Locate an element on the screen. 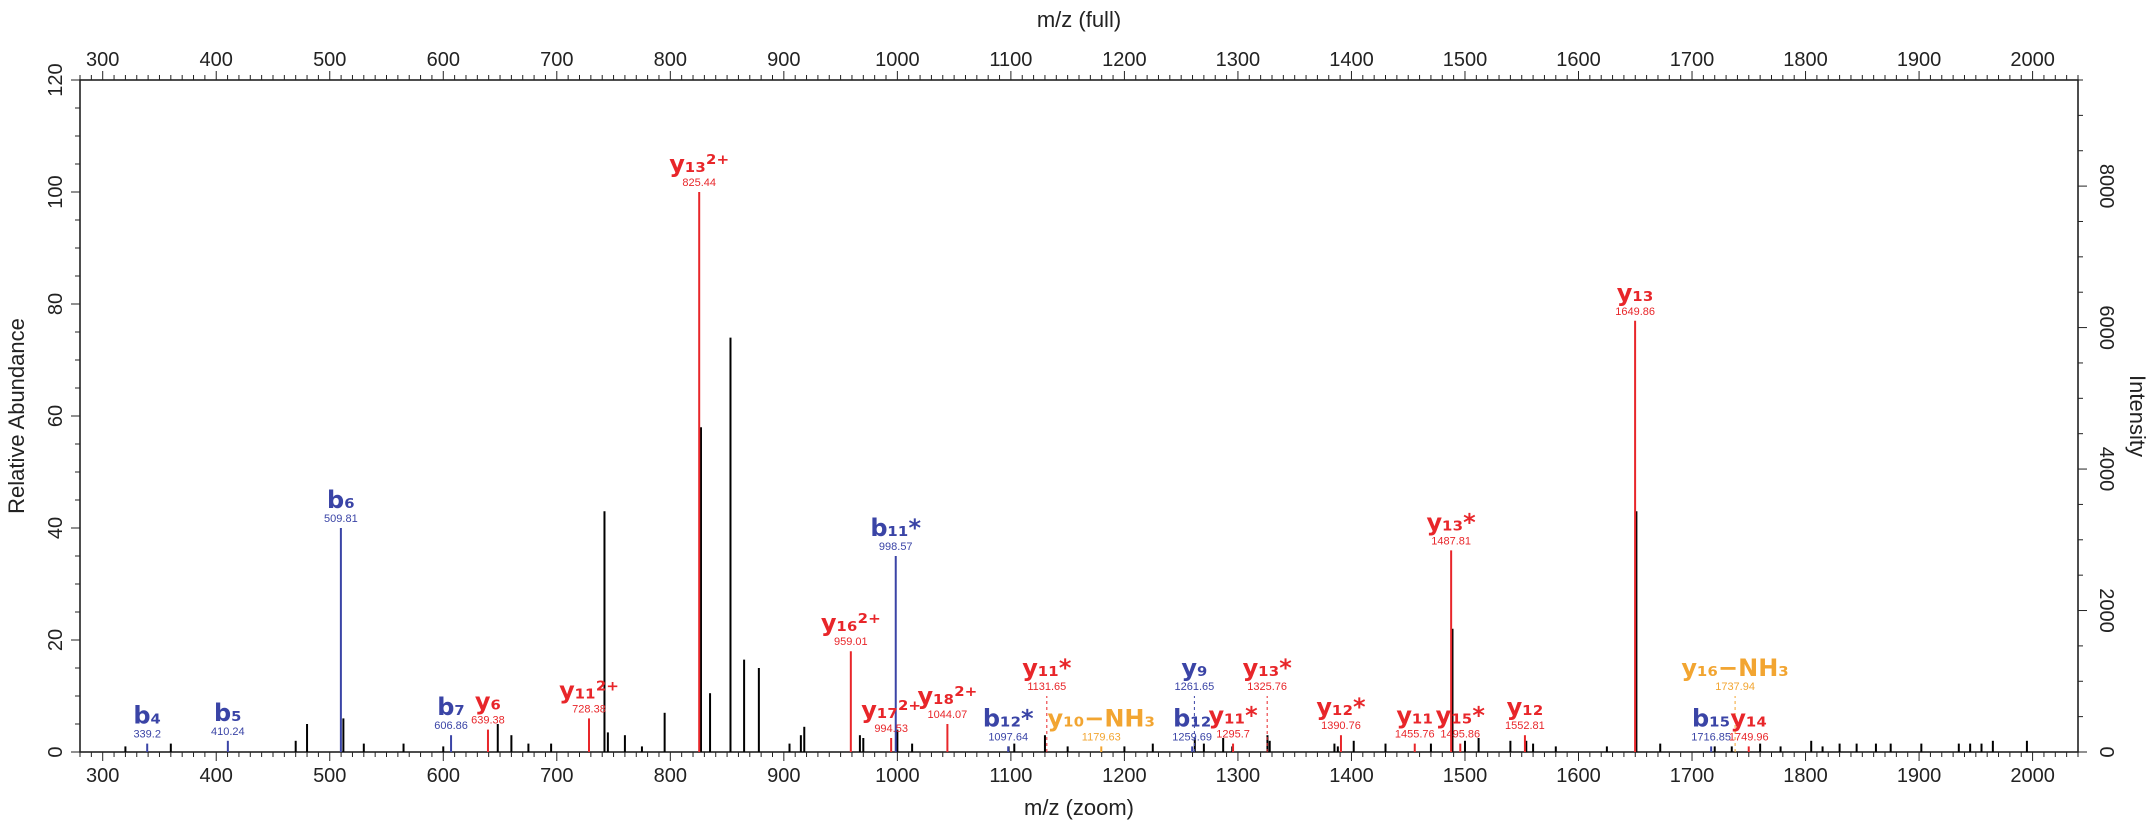 The height and width of the screenshot is (825, 2149). peak-mz-label: 509.81 is located at coordinates (341, 519).